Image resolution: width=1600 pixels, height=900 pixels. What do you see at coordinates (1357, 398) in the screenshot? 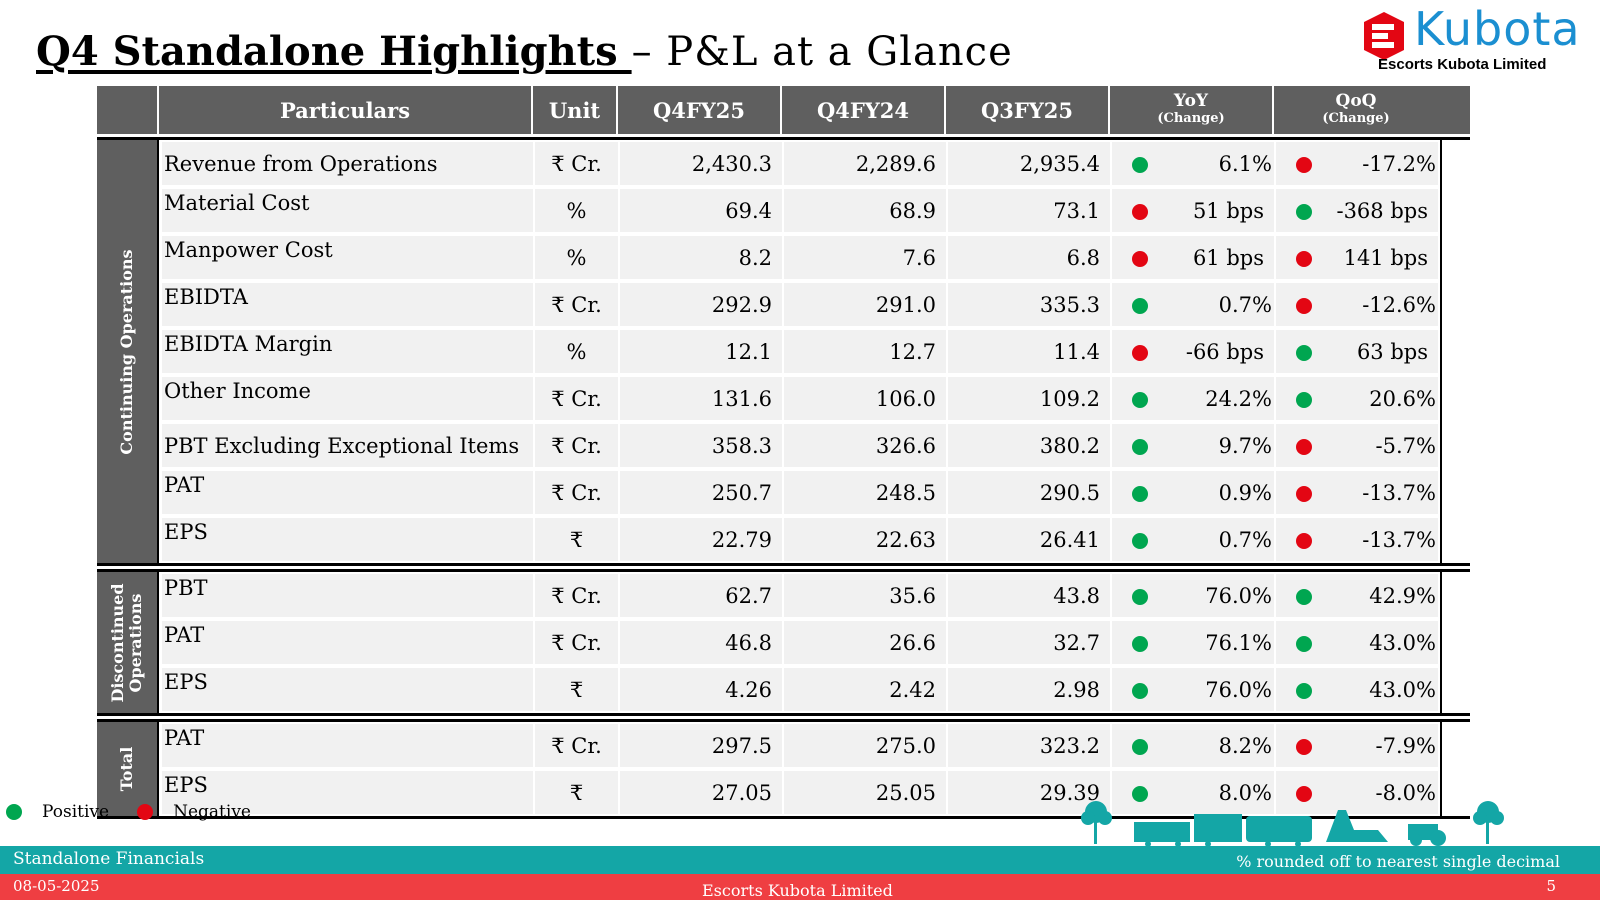
I see `row-qoq-cell: 20.6%` at bounding box center [1357, 398].